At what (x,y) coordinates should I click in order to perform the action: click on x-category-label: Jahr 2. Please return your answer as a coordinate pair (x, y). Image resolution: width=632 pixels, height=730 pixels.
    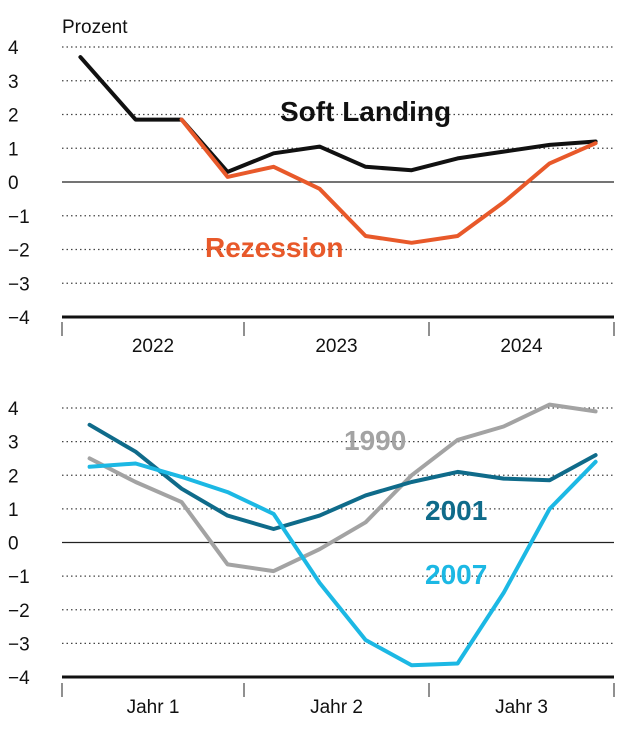
    Looking at the image, I should click on (336, 707).